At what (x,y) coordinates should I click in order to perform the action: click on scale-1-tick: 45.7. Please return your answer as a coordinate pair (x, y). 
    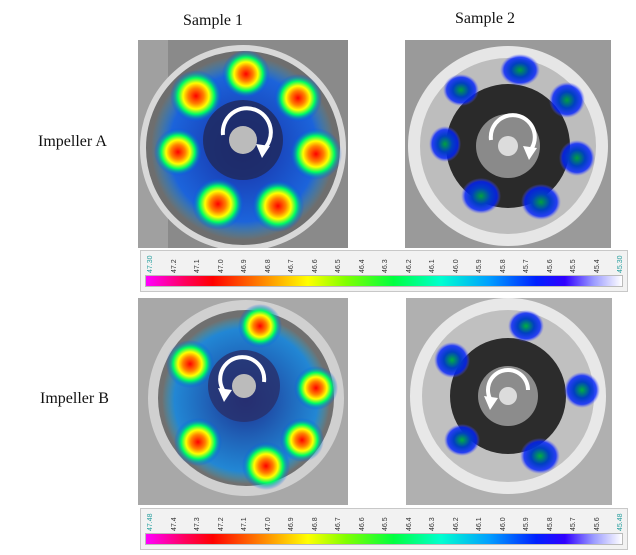
    Looking at the image, I should click on (526, 266).